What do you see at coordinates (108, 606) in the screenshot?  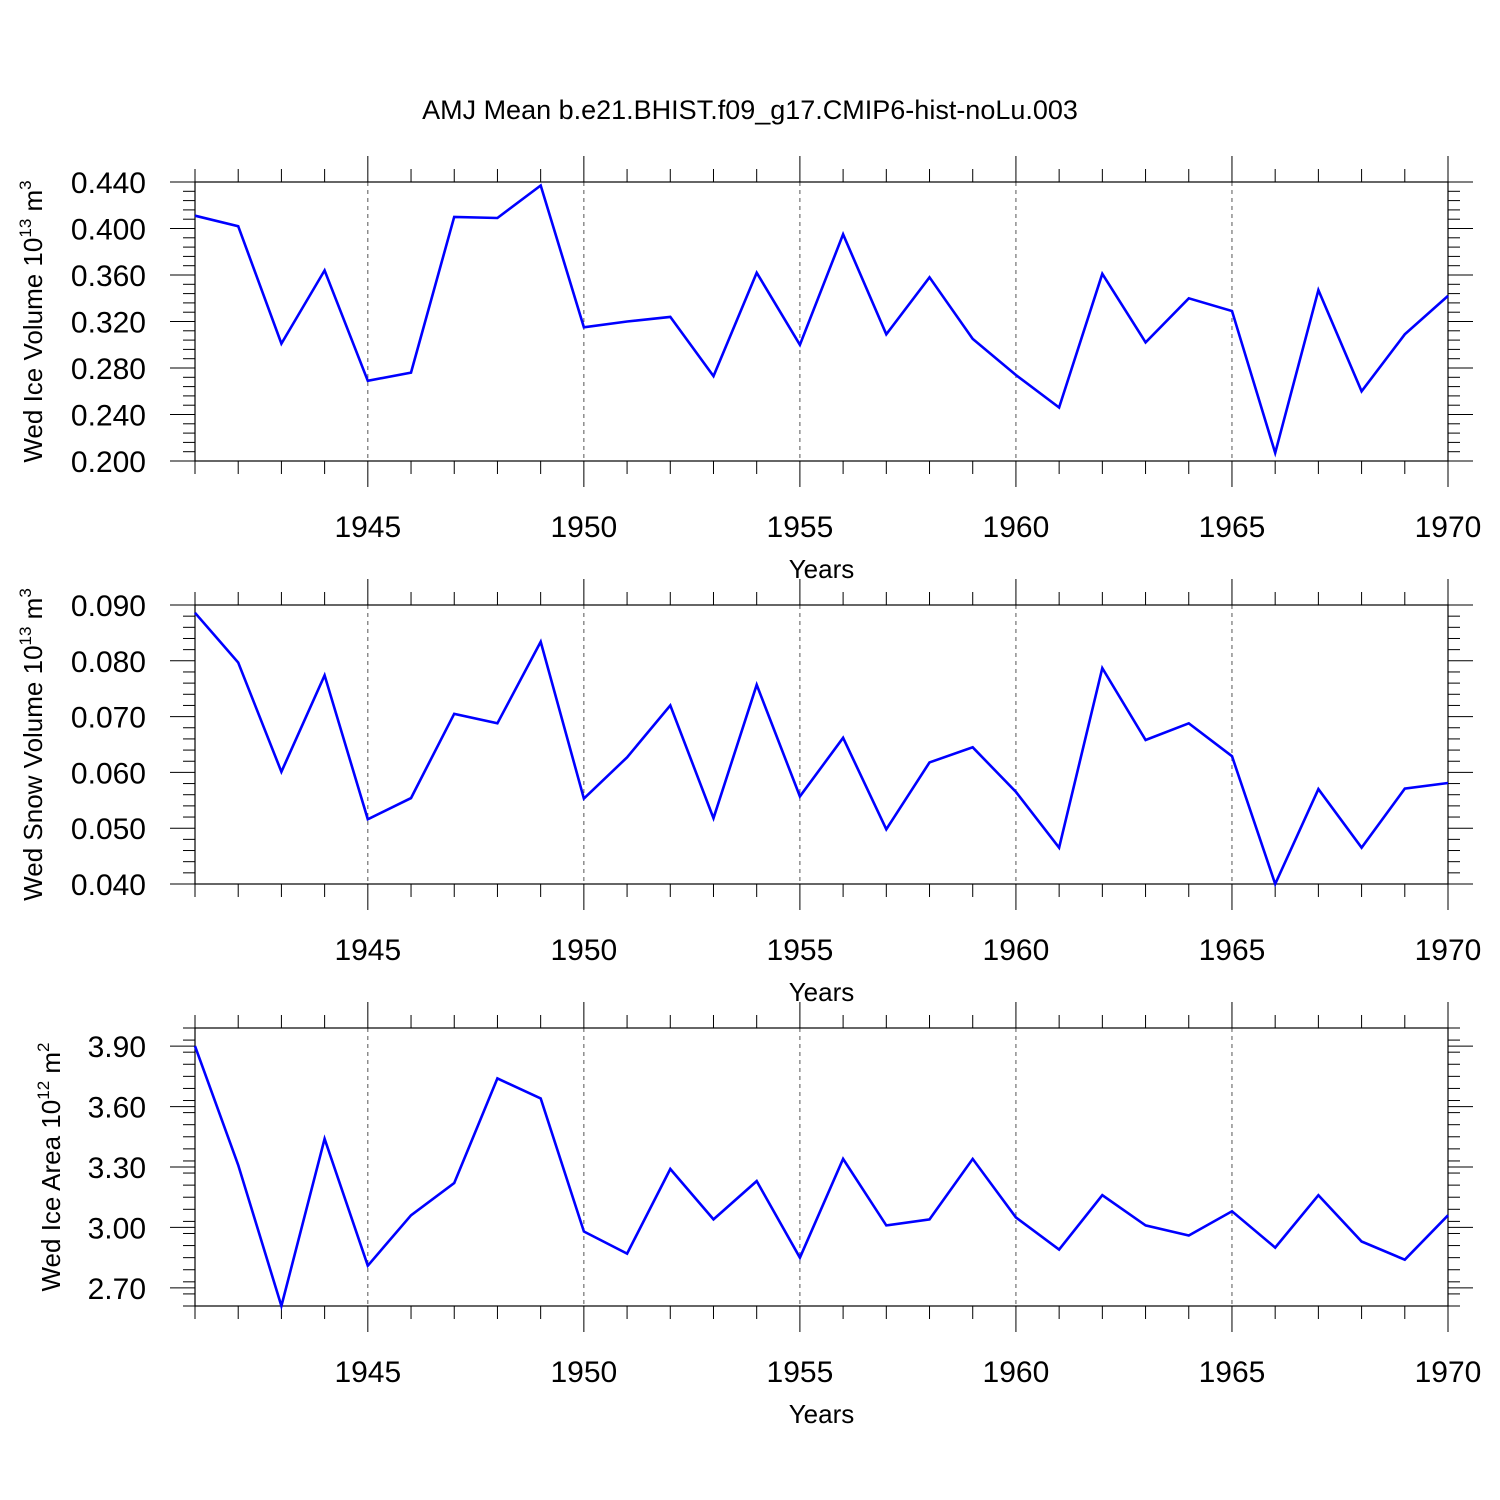 I see `y-tick-label: 0.090` at bounding box center [108, 606].